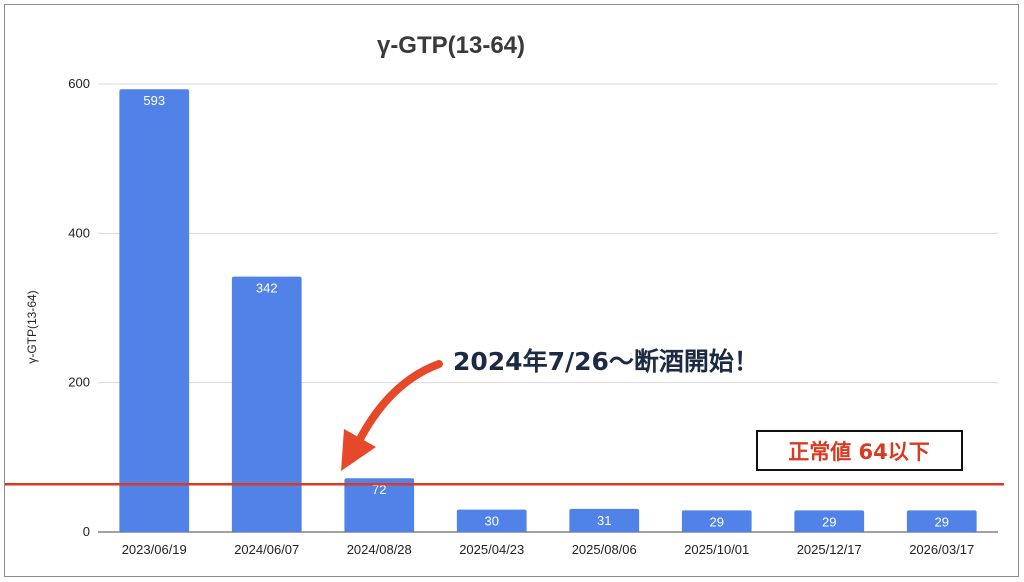  I want to click on data-label: 72, so click(379, 489).